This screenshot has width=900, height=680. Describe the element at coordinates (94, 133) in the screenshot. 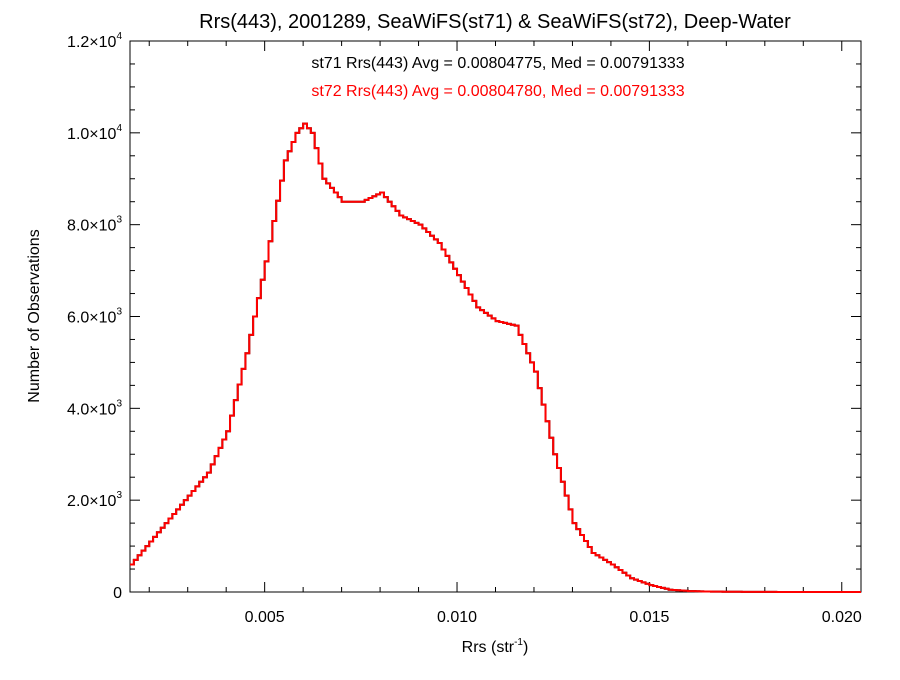

I see `y-tick-label: 1.0×10⁴` at that location.